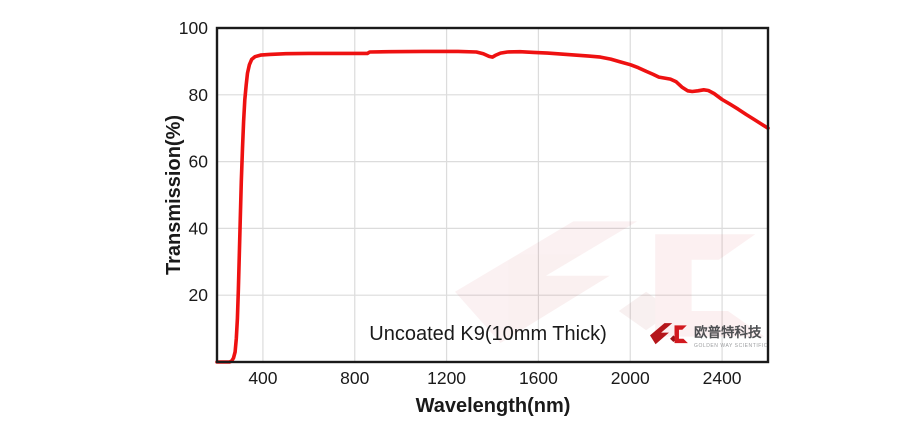  Describe the element at coordinates (199, 95) in the screenshot. I see `y-tick-label: 80` at that location.